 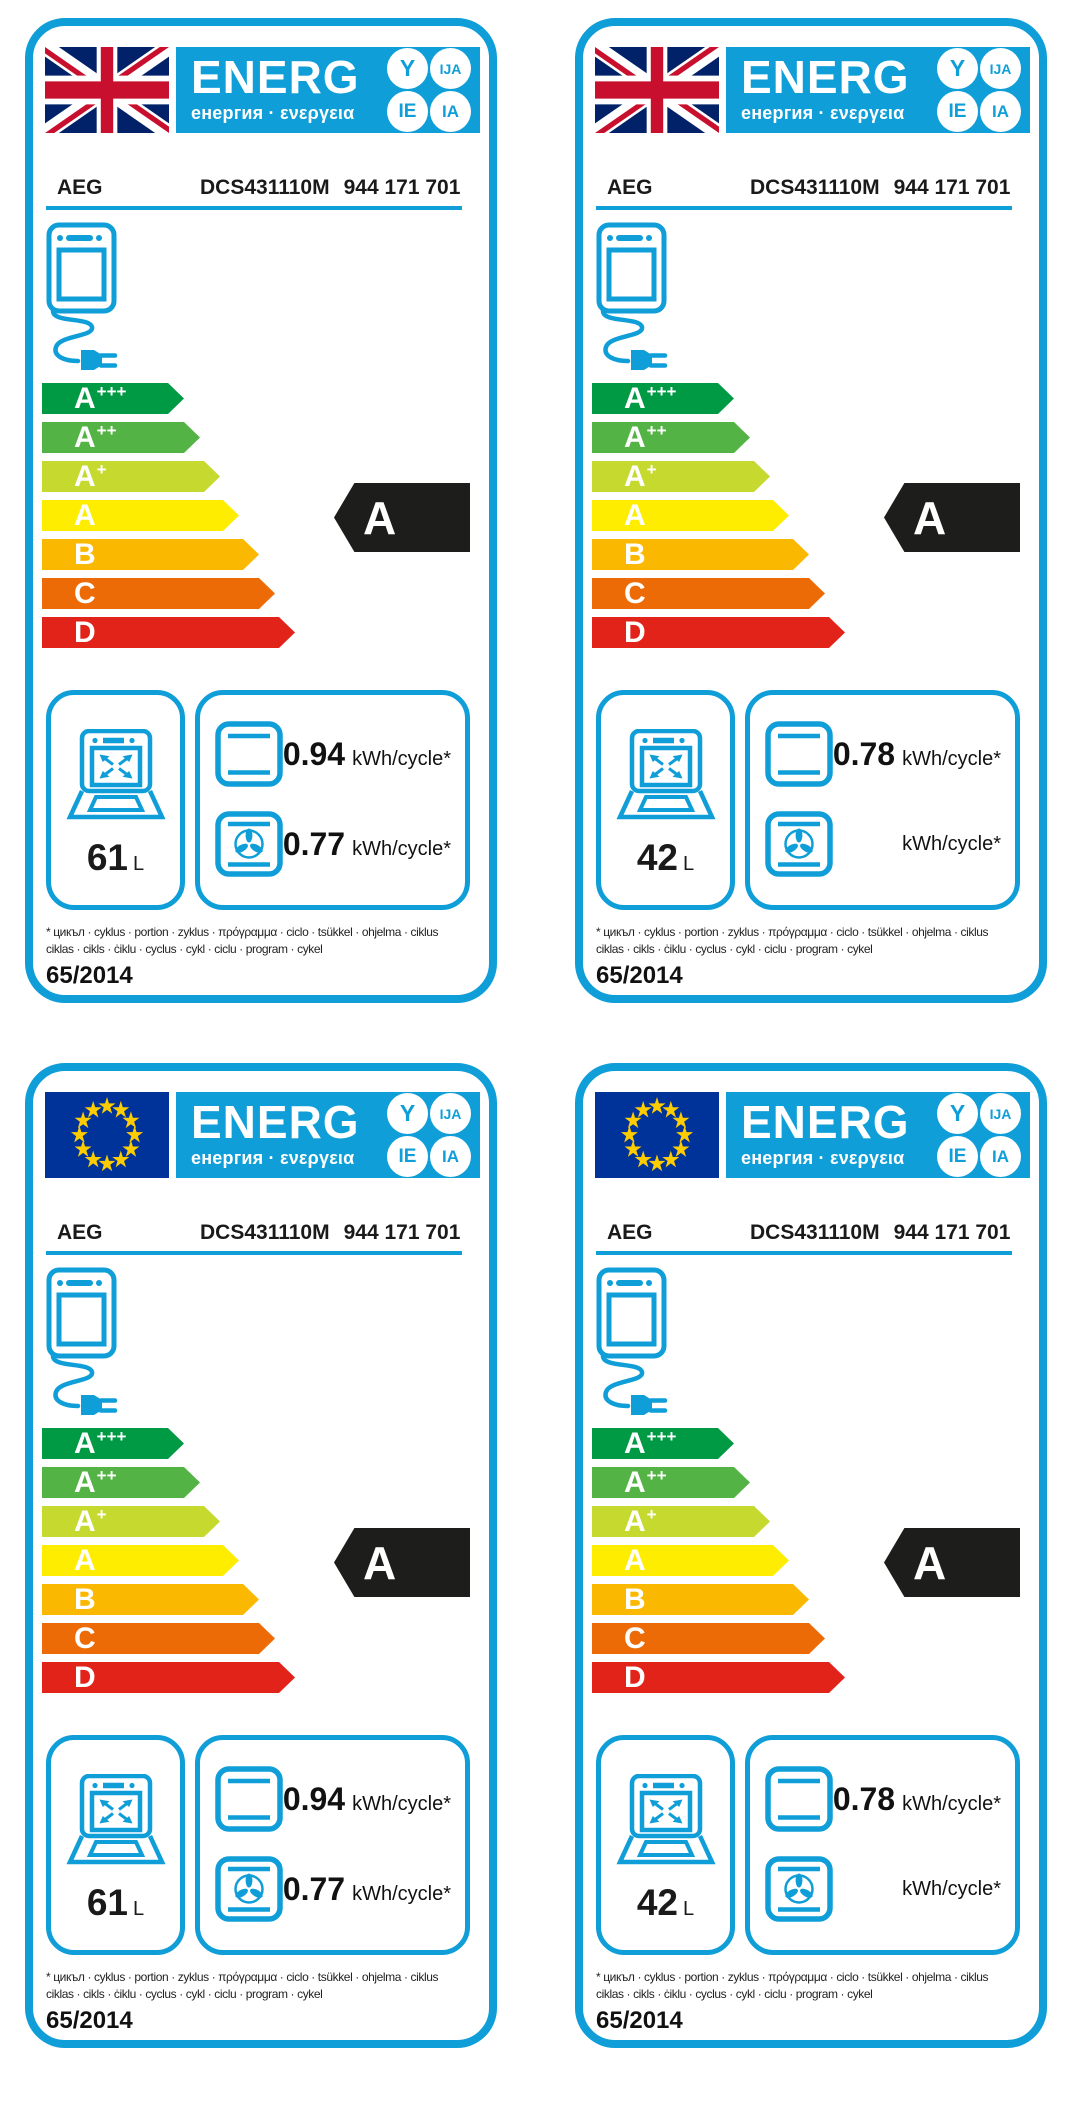 I want to click on energ-circle-ia: IA, so click(x=1000, y=111).